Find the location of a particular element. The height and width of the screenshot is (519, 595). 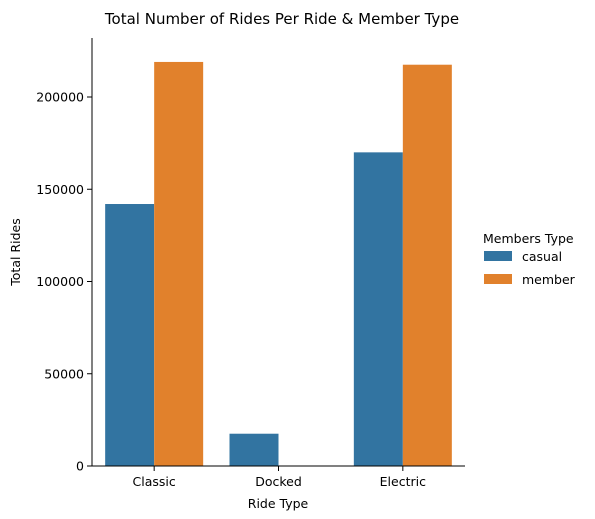

x-tick-label-docked: Docked is located at coordinates (278, 481).